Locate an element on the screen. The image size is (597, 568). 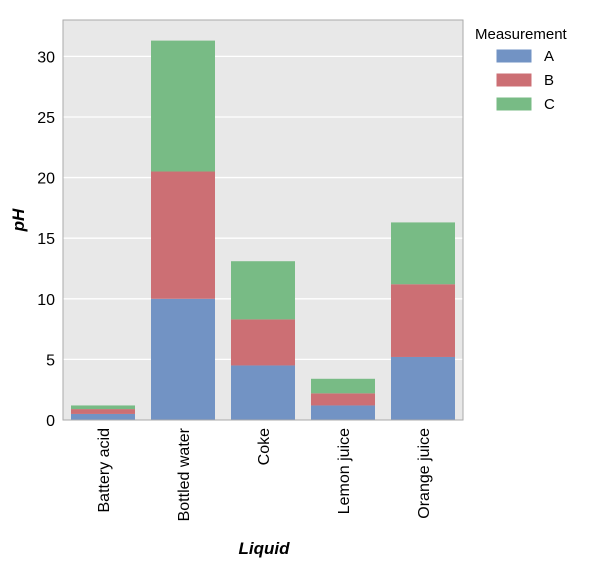
x-axis-label: Liquid is located at coordinates (265, 548).